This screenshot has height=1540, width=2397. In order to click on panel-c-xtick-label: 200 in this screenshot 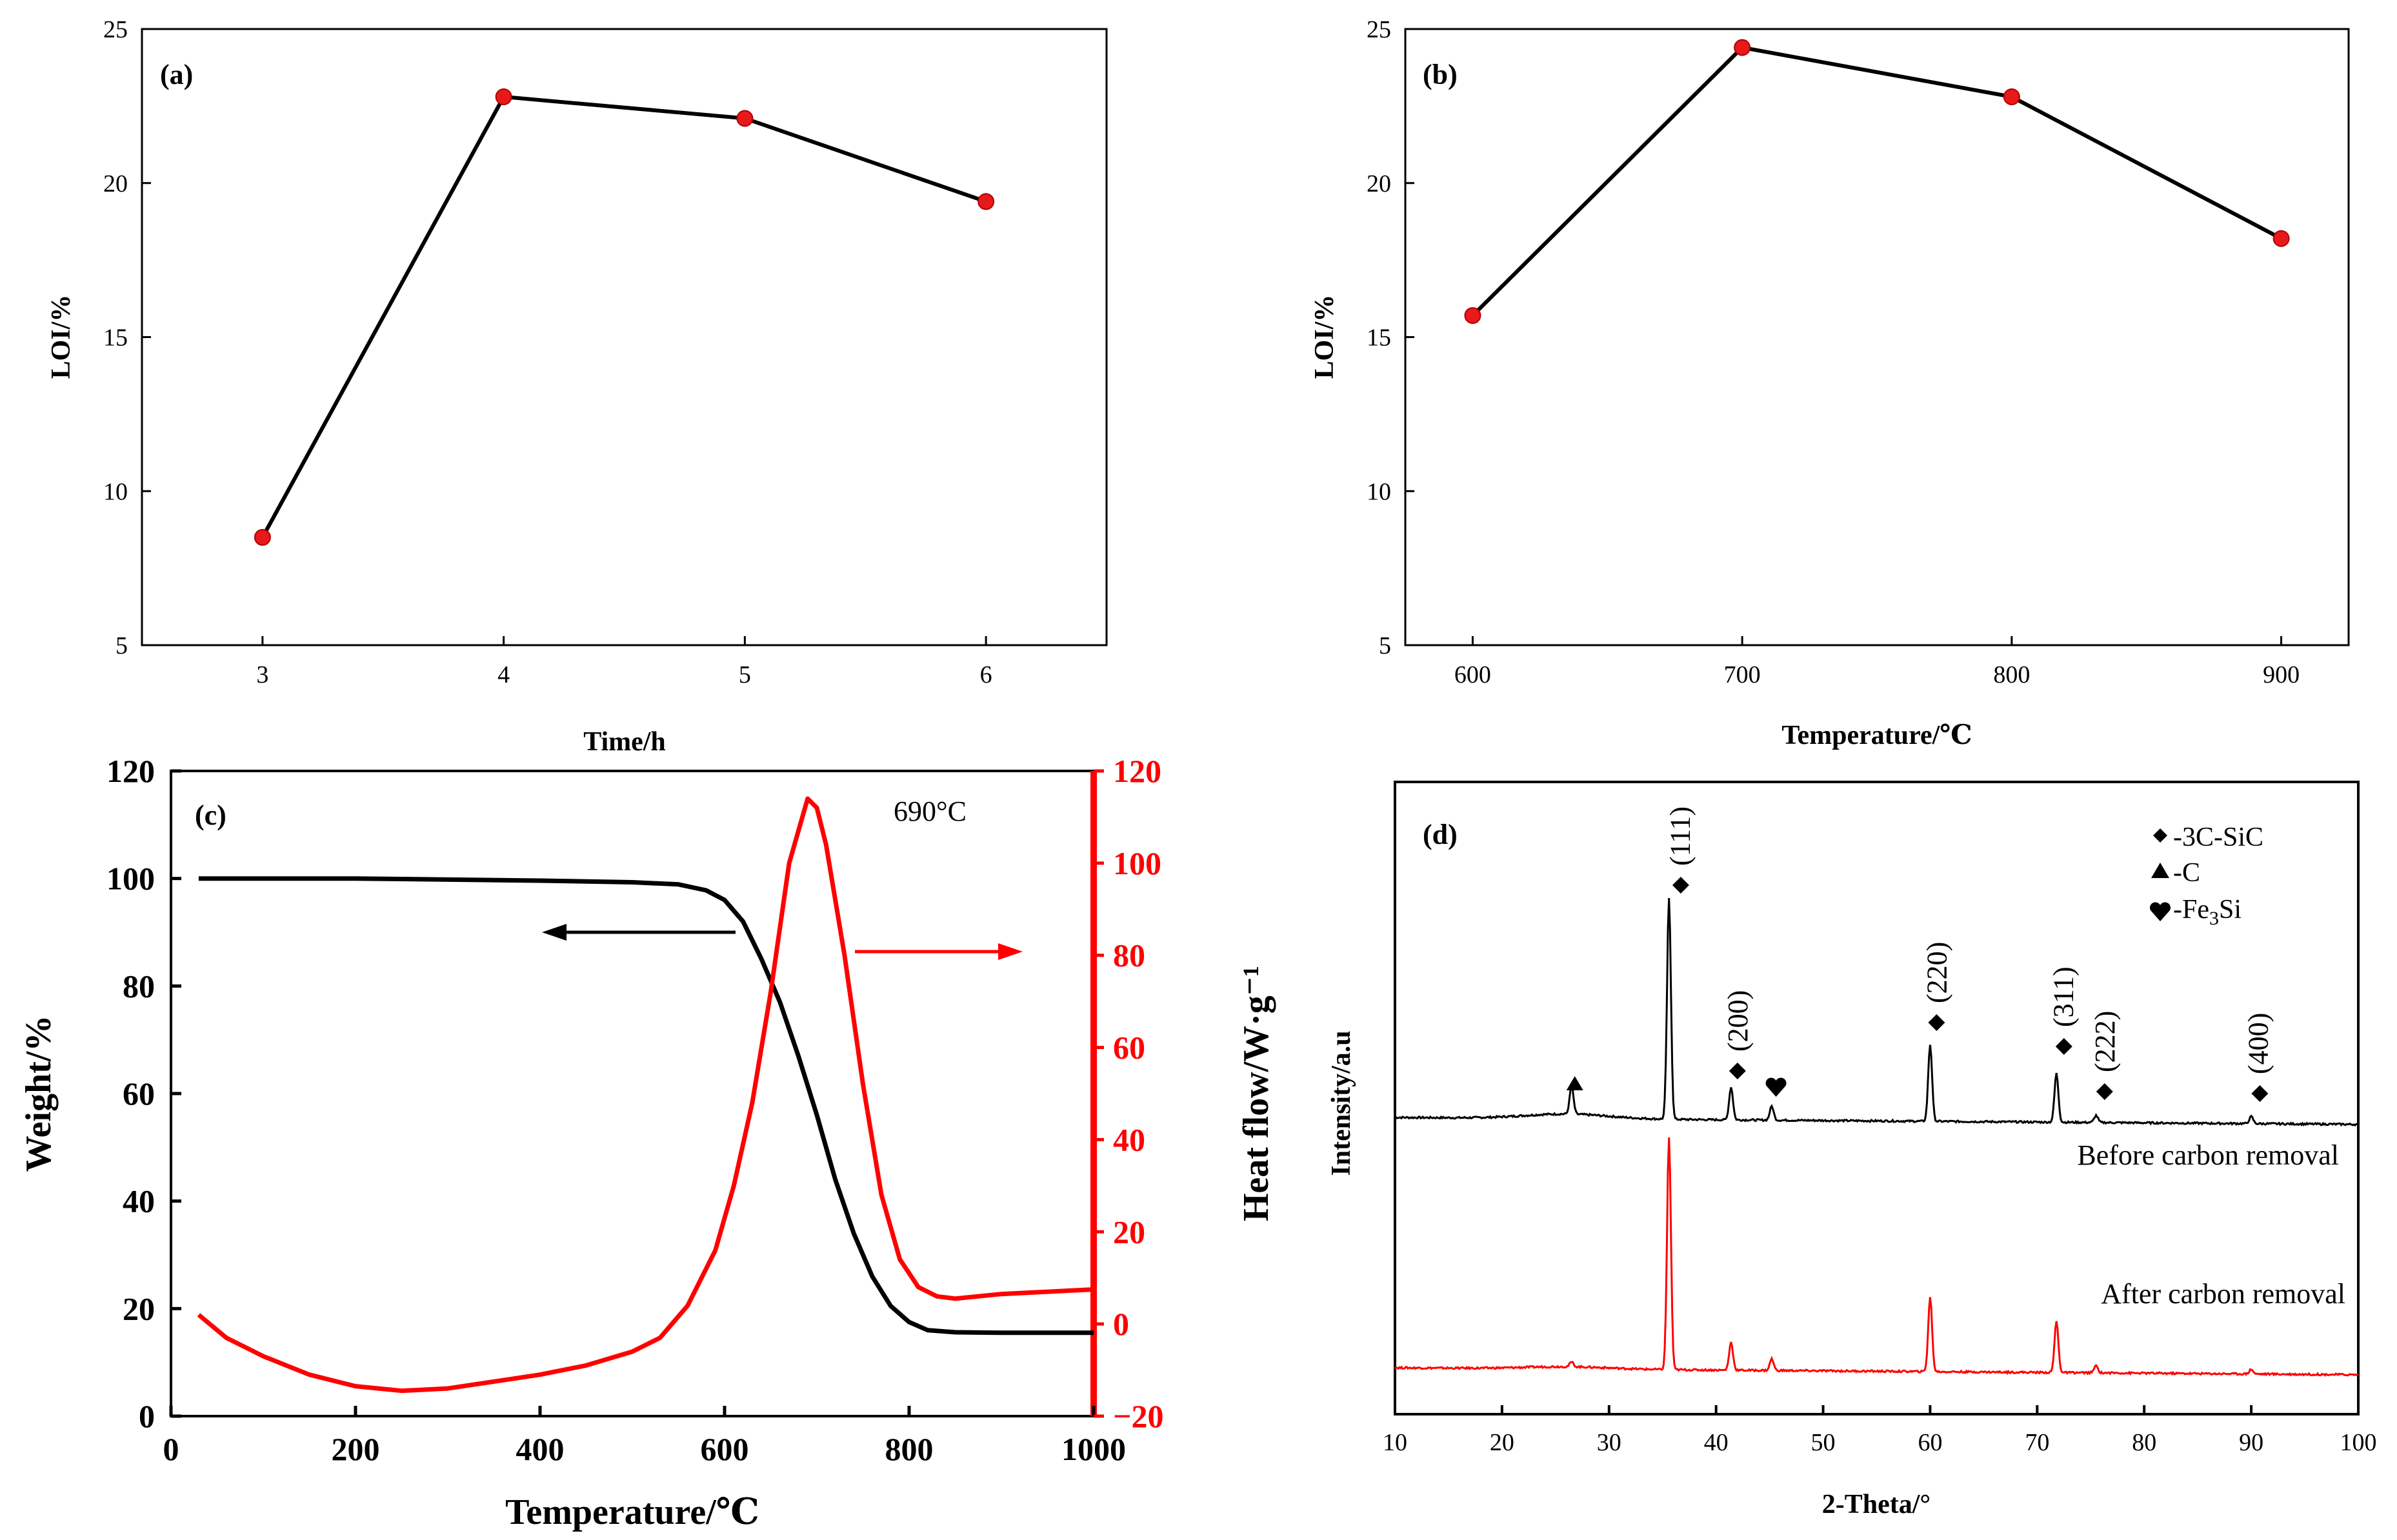, I will do `click(356, 1449)`.